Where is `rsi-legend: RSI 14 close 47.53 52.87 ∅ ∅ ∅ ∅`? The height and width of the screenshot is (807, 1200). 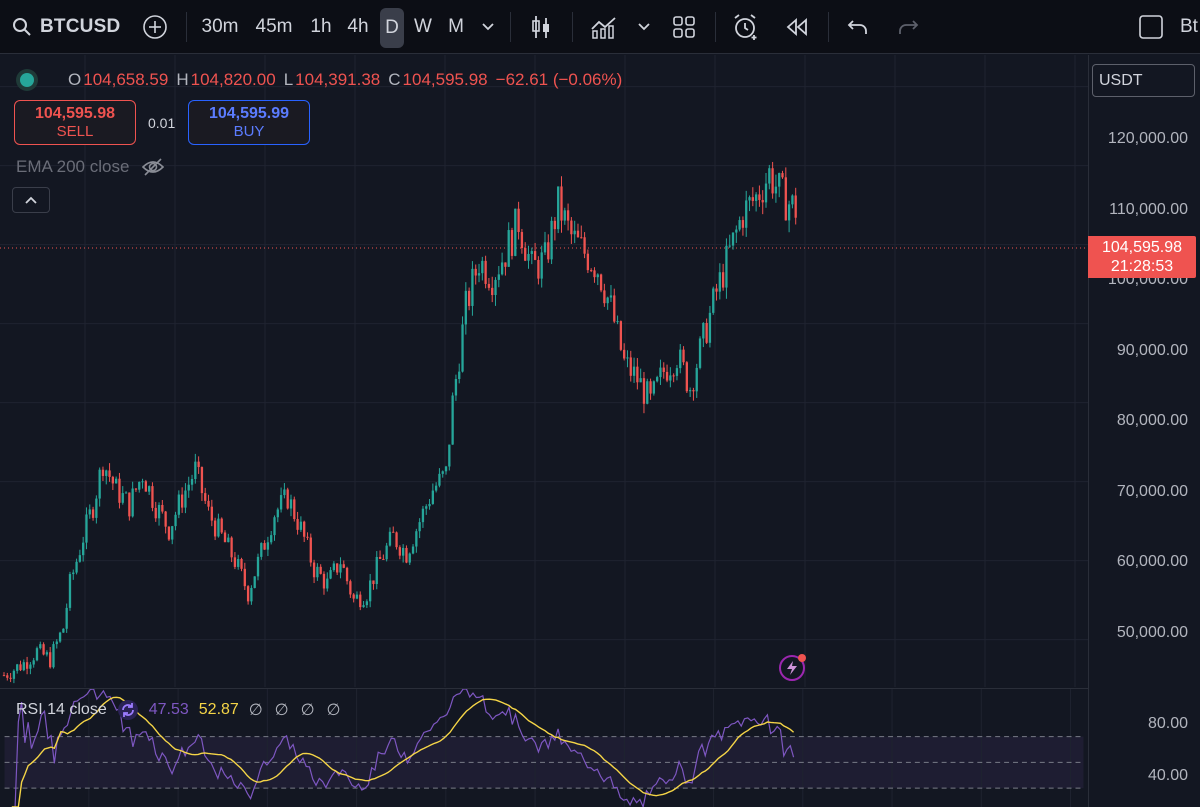
rsi-legend: RSI 14 close 47.53 52.87 ∅ ∅ ∅ ∅ is located at coordinates (184, 710).